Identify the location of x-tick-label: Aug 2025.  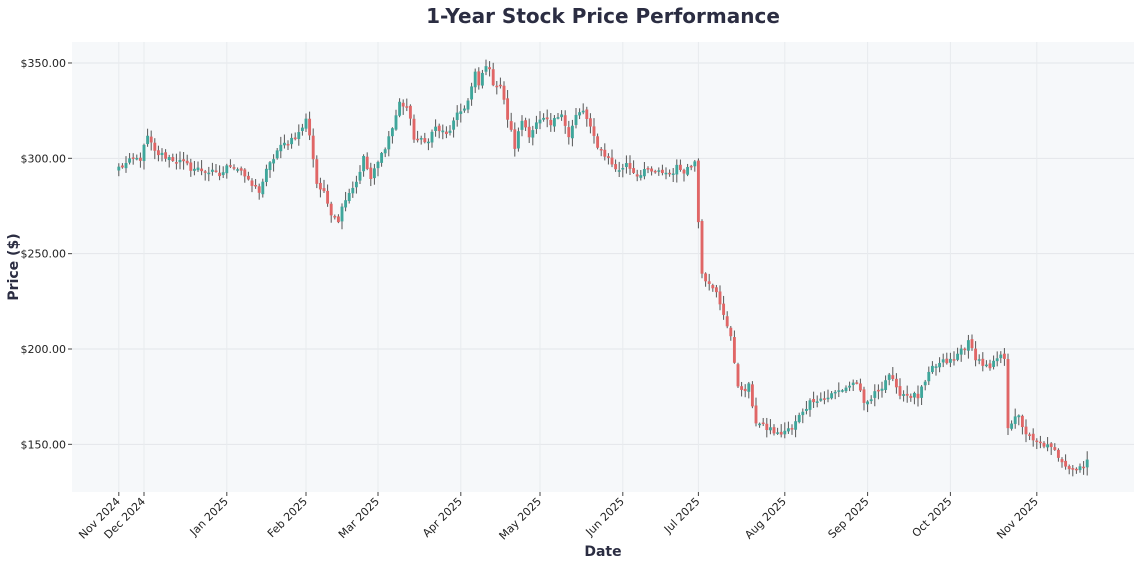
(765, 518).